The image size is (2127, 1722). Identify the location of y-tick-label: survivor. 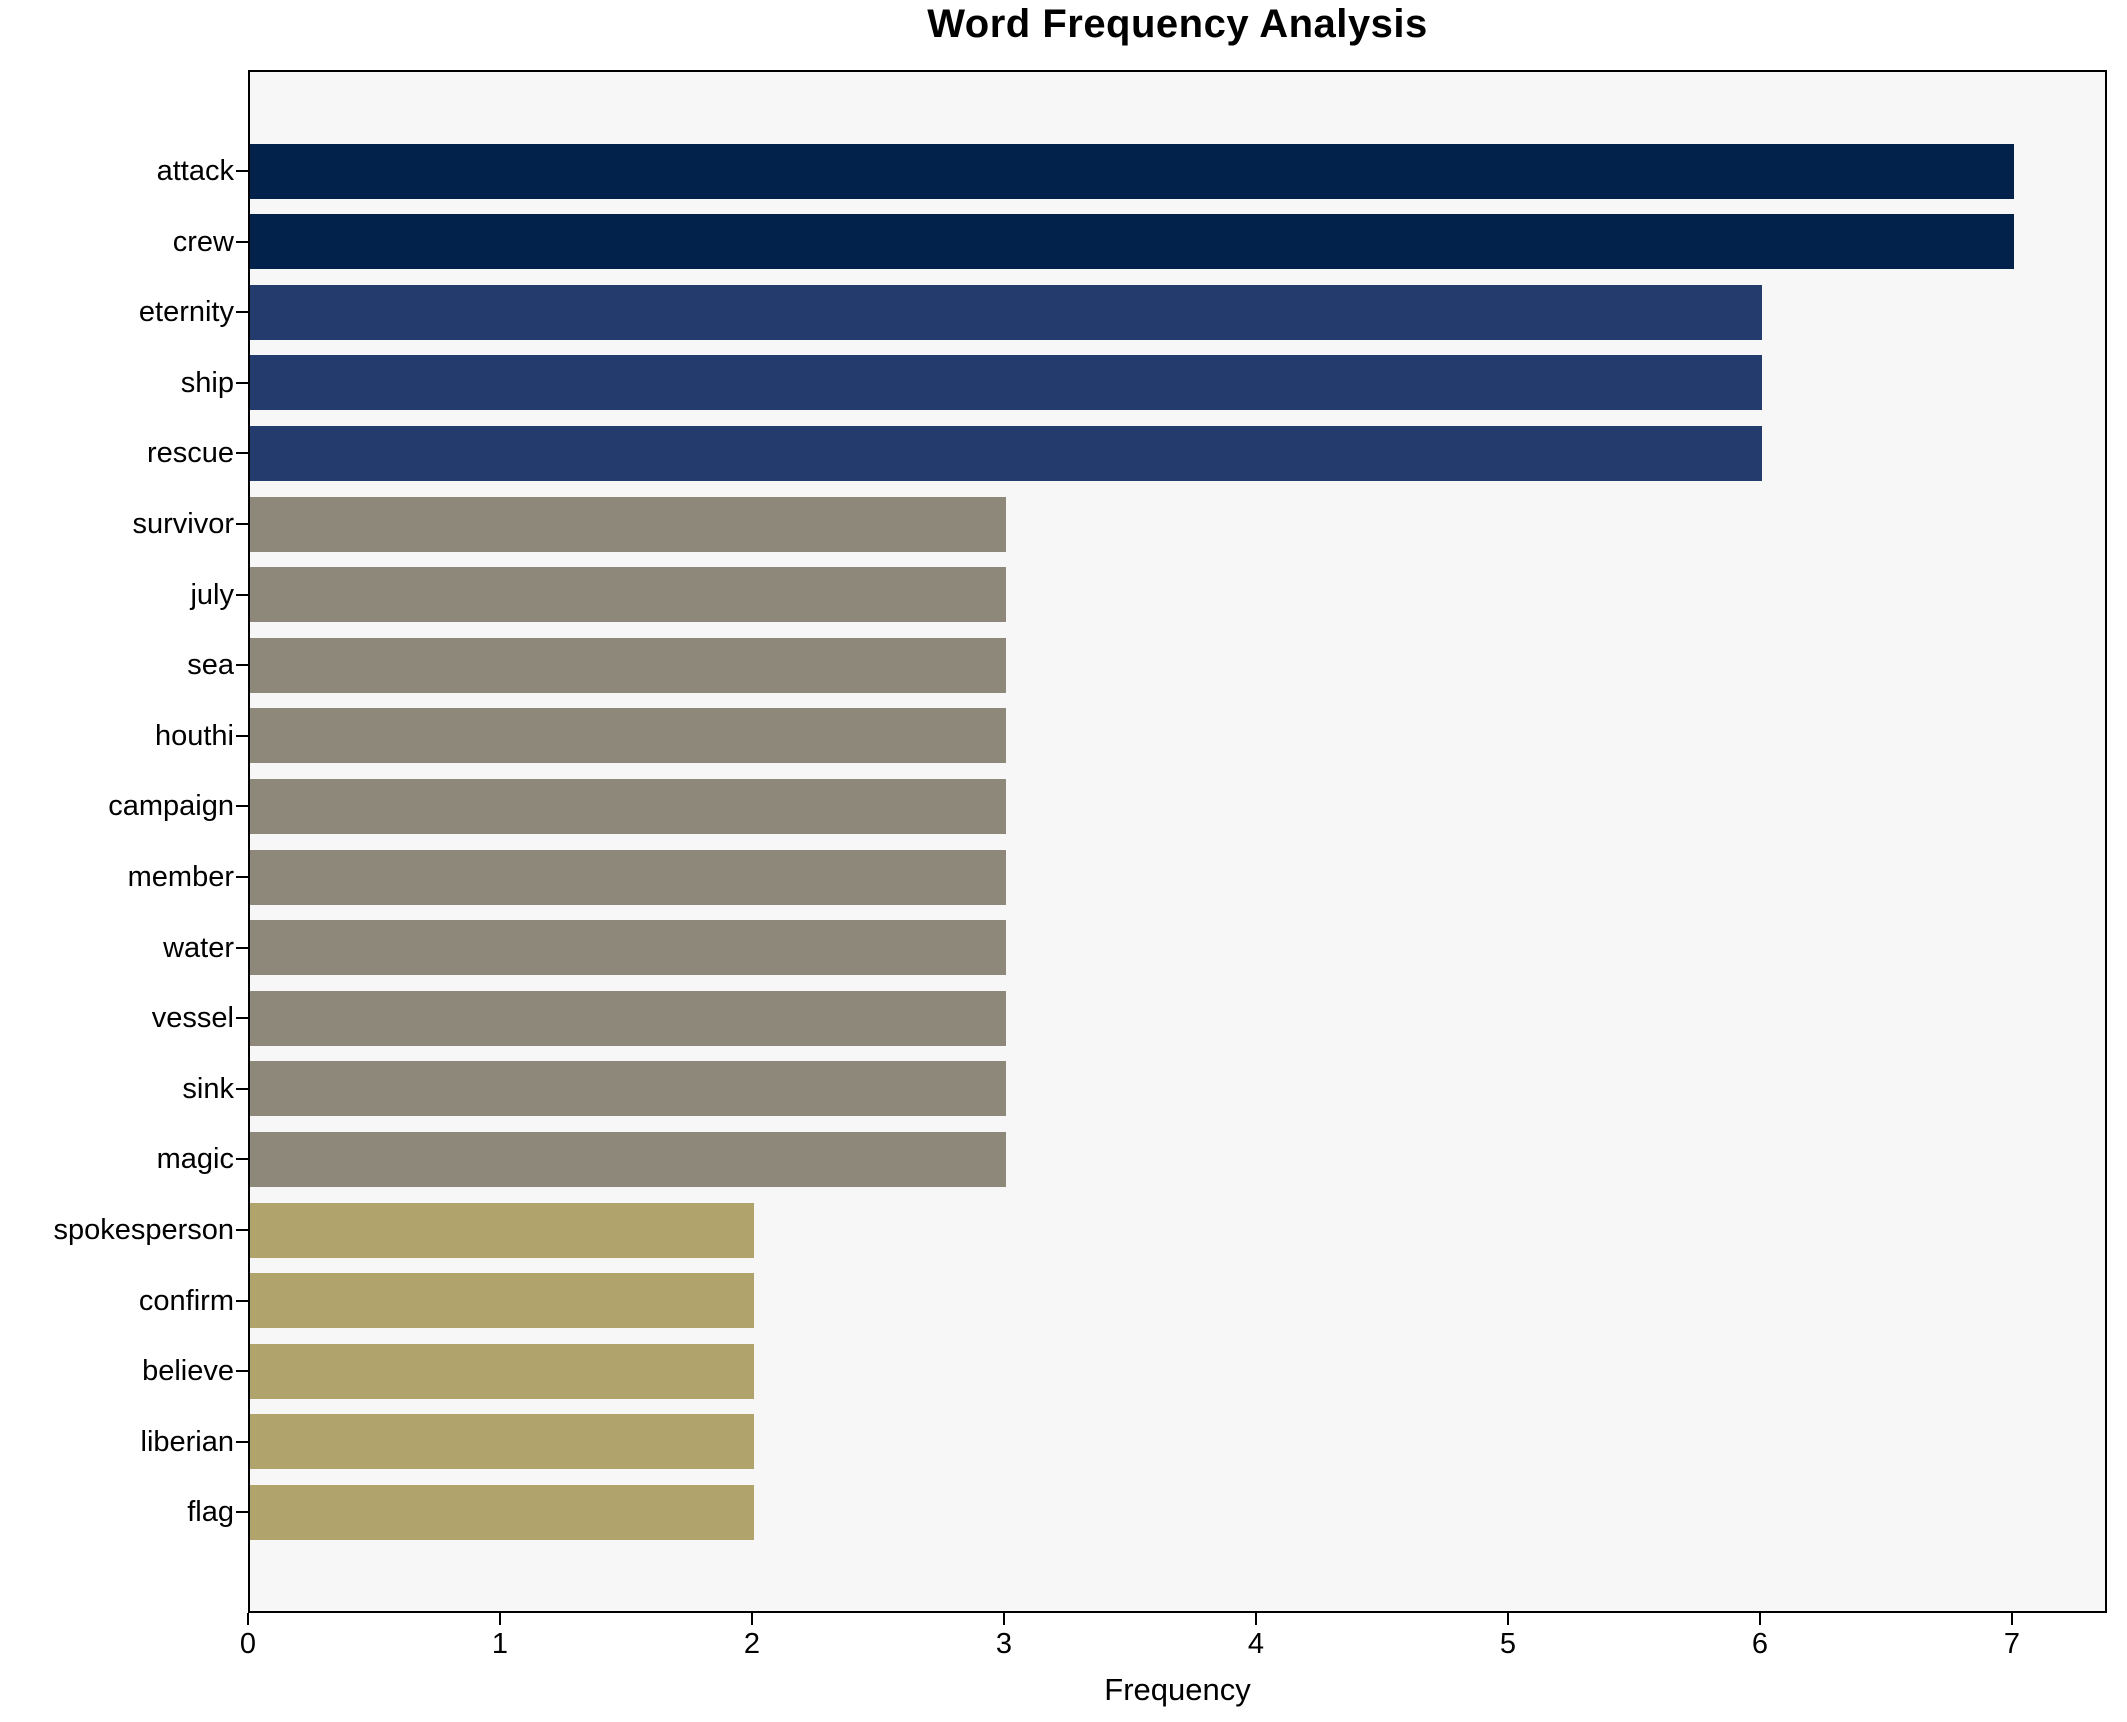
(183, 524).